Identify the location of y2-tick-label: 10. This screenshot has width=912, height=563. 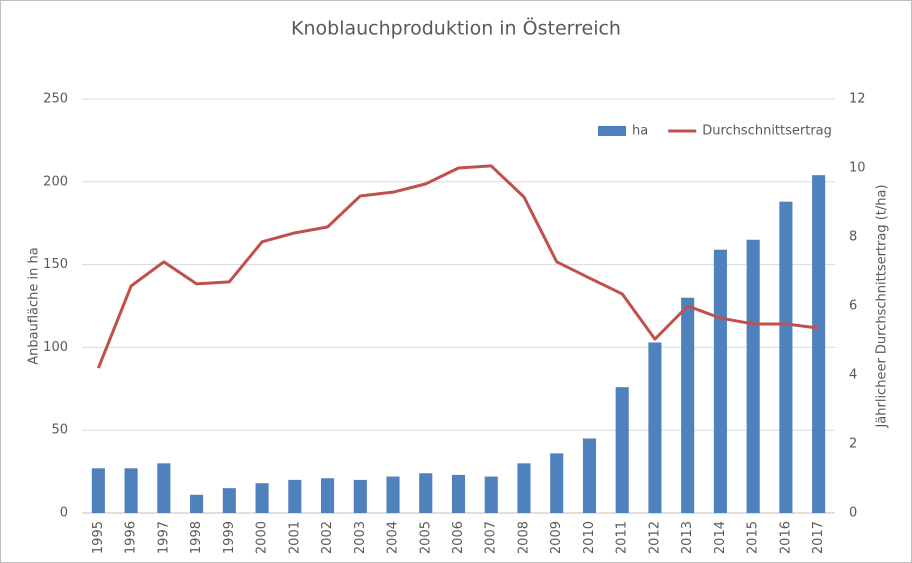
(857, 168).